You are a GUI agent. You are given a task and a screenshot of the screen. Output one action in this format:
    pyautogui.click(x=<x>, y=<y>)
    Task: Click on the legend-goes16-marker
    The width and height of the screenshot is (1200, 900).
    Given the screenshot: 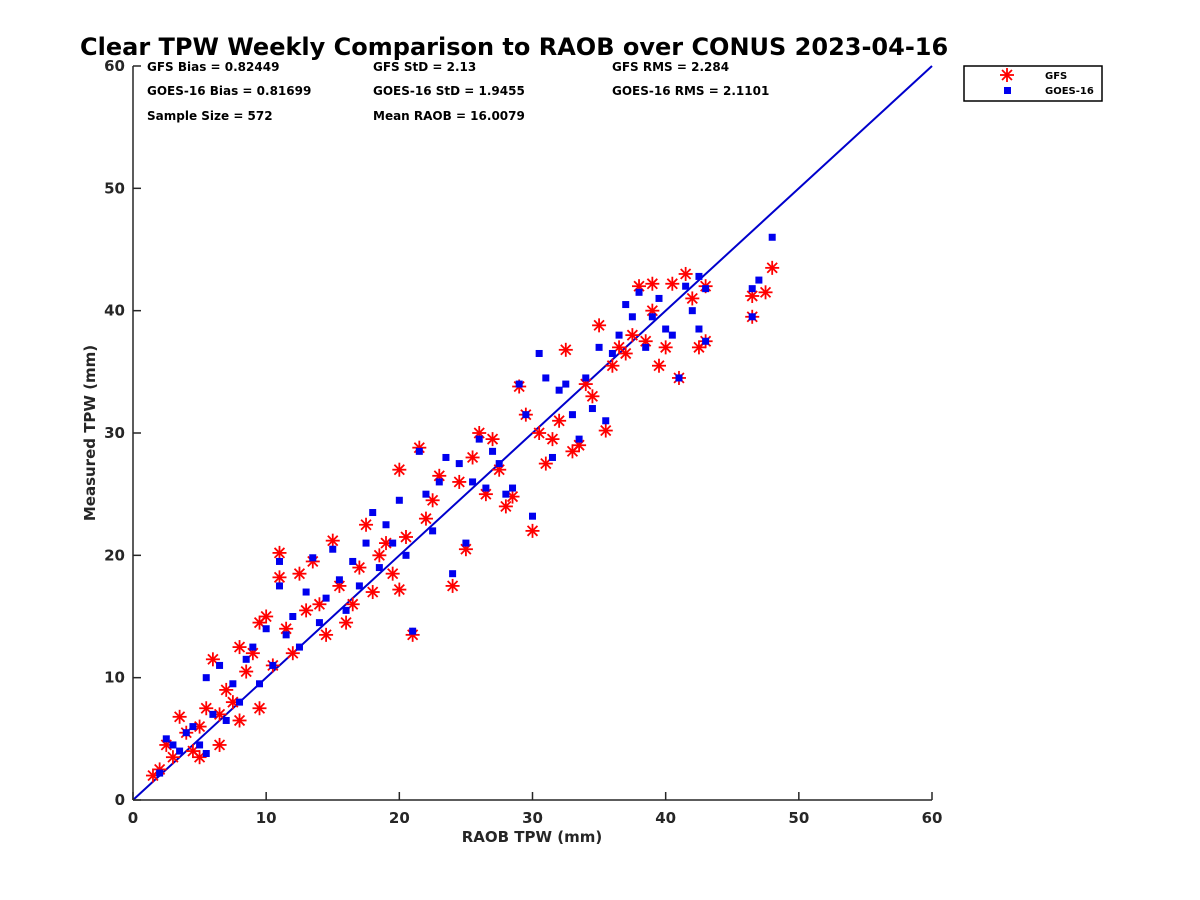 What is the action you would take?
    pyautogui.click(x=1007, y=90)
    